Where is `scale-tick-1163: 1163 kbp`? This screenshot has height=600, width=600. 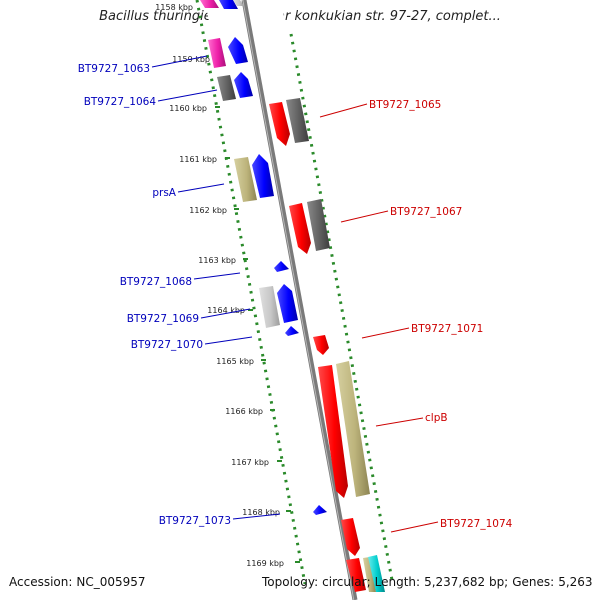
scale-tick-1163: 1163 kbp is located at coordinates (223, 260).